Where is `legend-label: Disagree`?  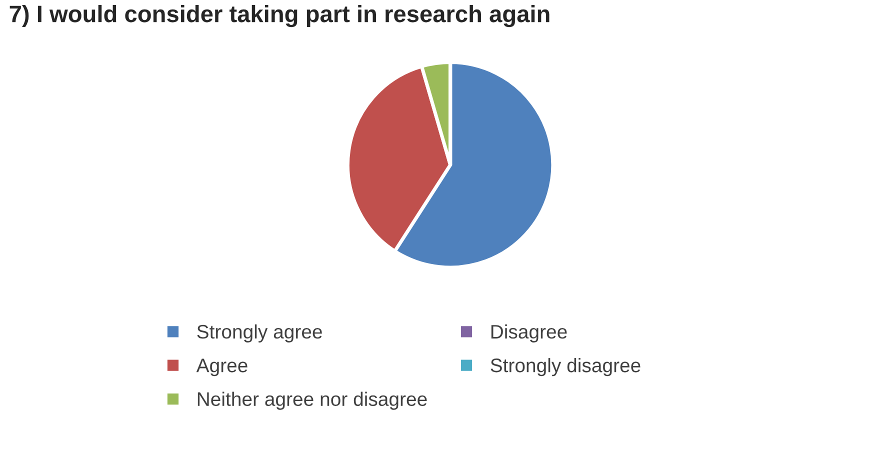 legend-label: Disagree is located at coordinates (529, 333).